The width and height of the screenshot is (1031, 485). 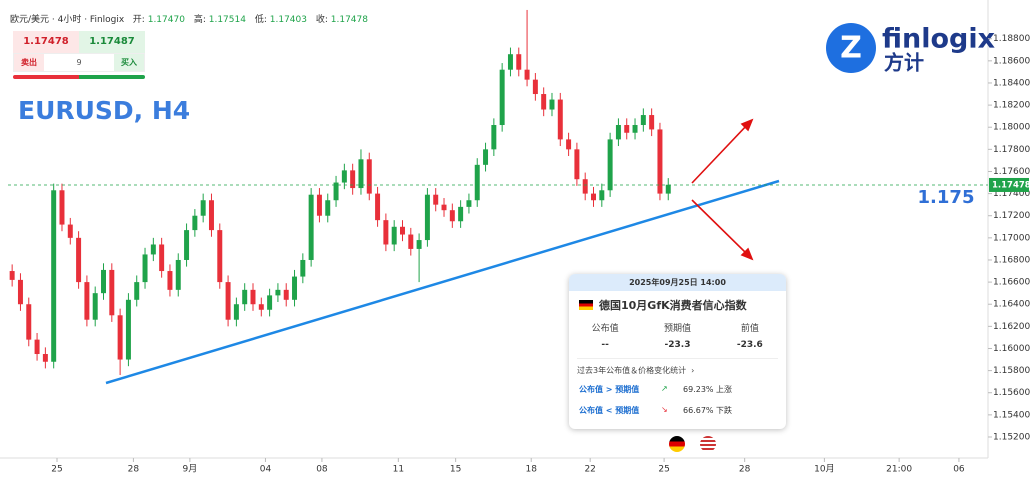 What do you see at coordinates (749, 345) in the screenshot?
I see `column-value: -23.6` at bounding box center [749, 345].